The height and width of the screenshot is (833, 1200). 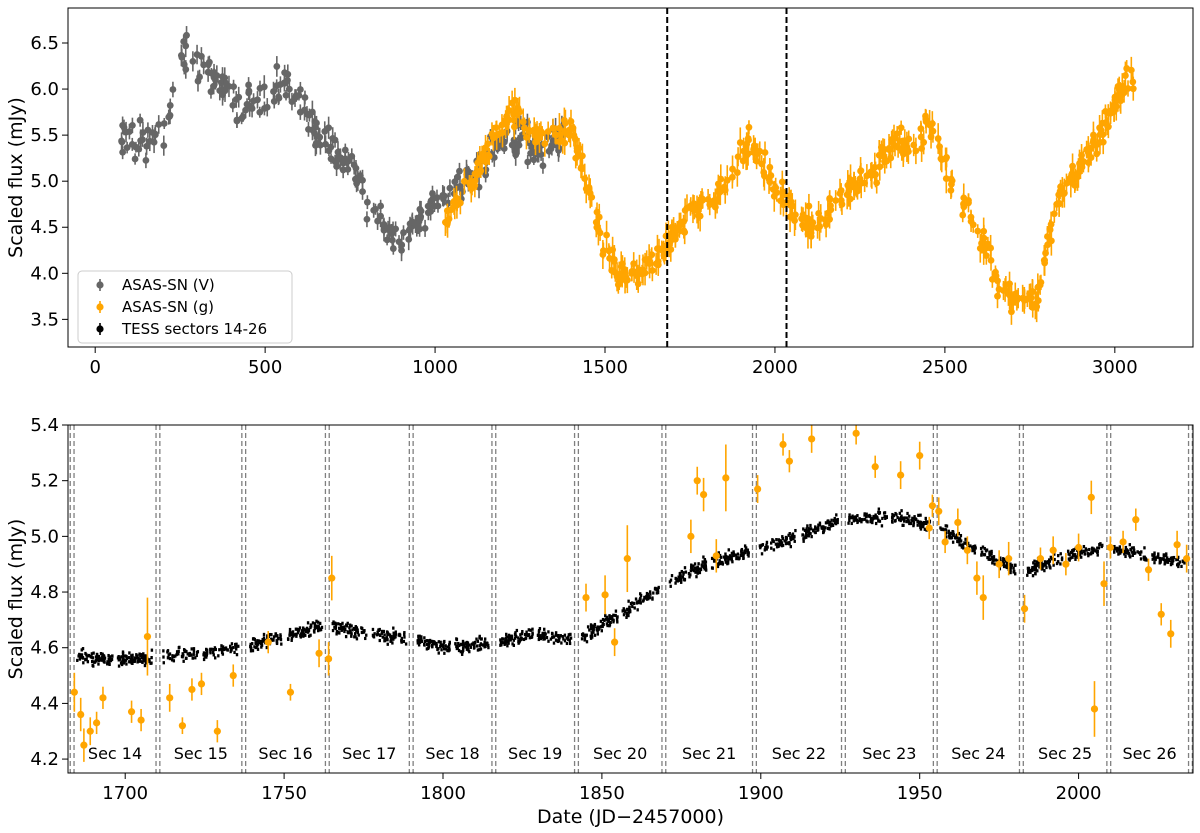 What do you see at coordinates (168, 307) in the screenshot?
I see `legend-label: ASAS-SN (g)` at bounding box center [168, 307].